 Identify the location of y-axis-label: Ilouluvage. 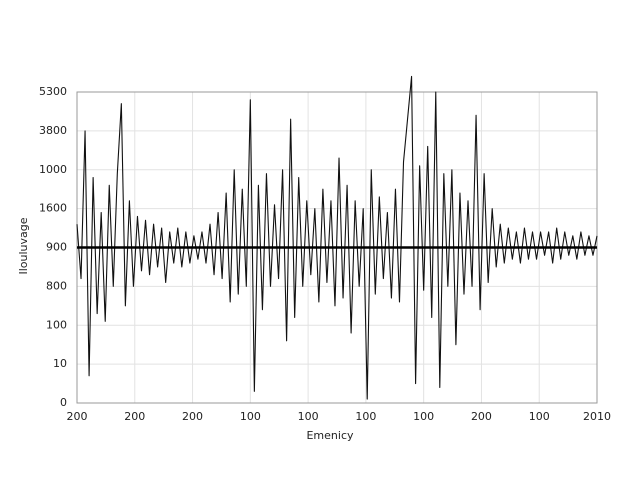
(23, 245).